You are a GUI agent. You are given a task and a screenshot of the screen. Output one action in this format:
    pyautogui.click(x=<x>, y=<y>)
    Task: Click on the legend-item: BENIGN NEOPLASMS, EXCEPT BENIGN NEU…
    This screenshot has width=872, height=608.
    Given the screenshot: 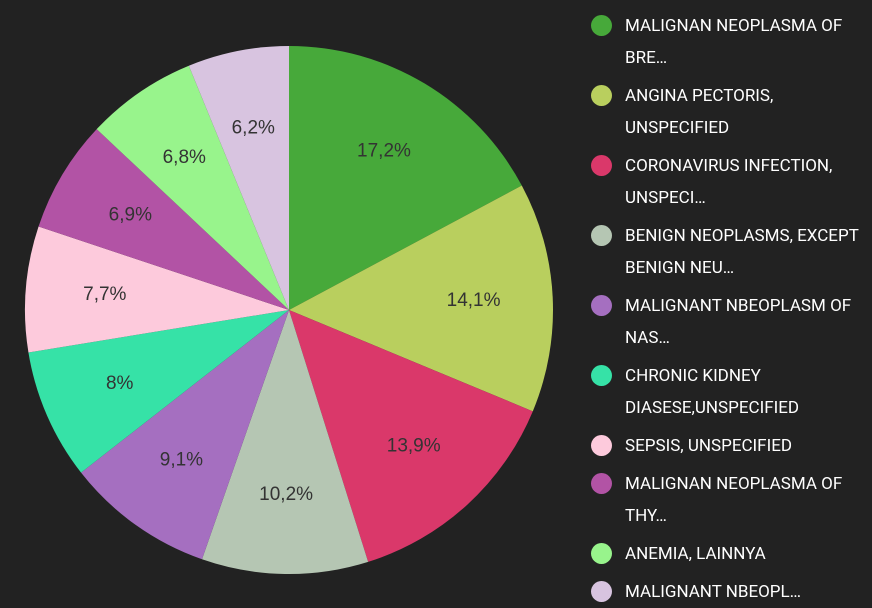 What is the action you would take?
    pyautogui.click(x=731, y=252)
    